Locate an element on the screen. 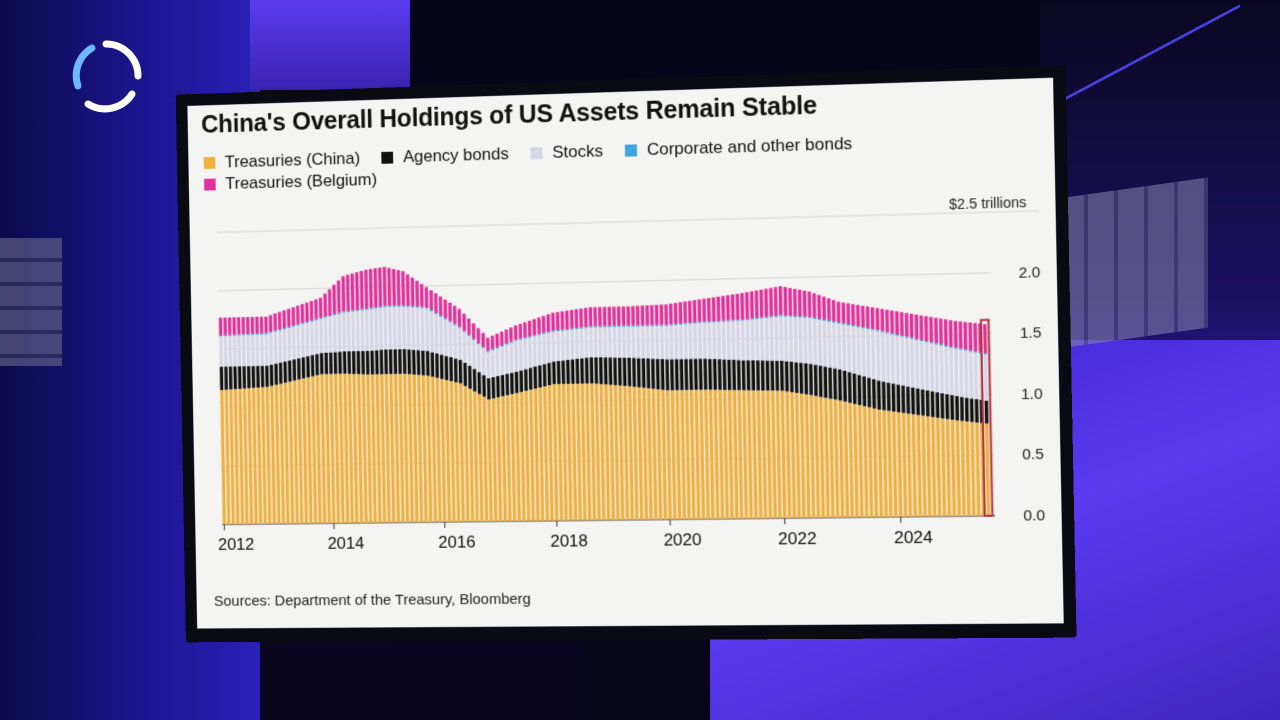 The image size is (1280, 720). y-tick-label: 2.0 is located at coordinates (1029, 272).